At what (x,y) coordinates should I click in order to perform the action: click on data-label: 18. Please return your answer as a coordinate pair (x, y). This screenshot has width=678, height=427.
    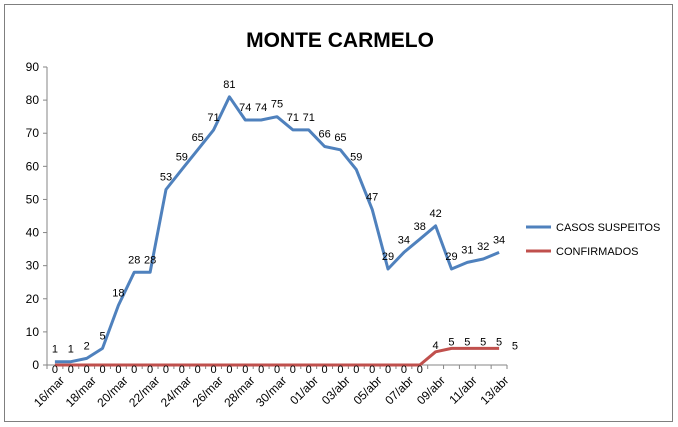
    Looking at the image, I should click on (118, 293).